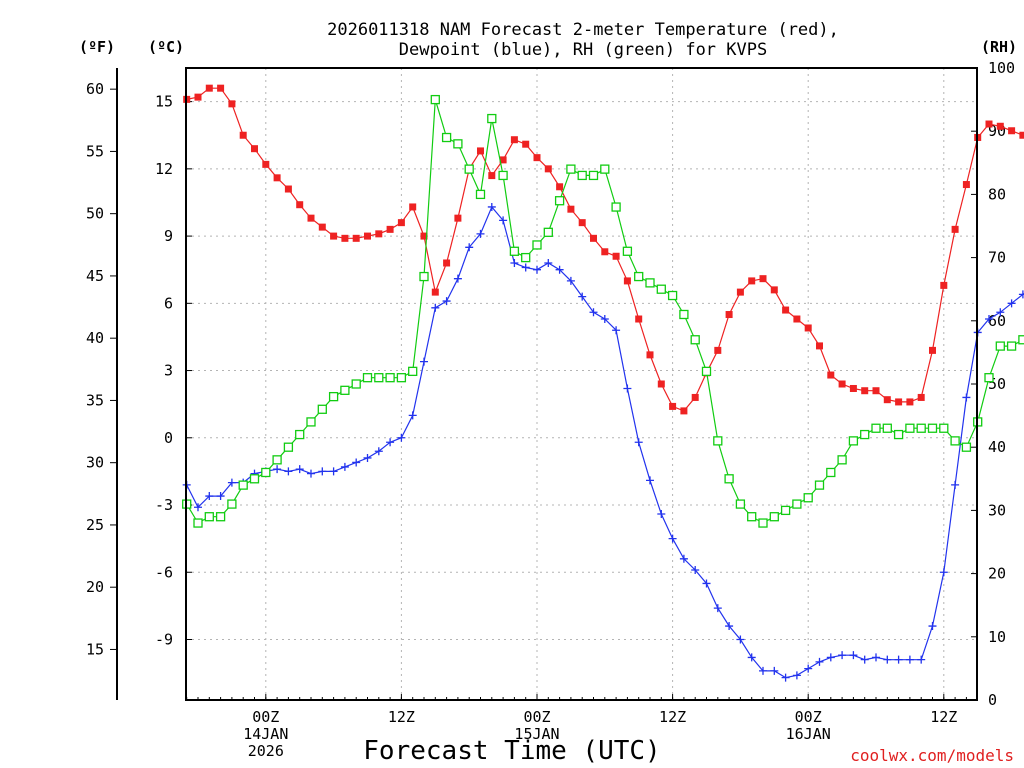 The height and width of the screenshot is (768, 1024). Describe the element at coordinates (265, 734) in the screenshot. I see `time-tick-label: 14JAN` at that location.